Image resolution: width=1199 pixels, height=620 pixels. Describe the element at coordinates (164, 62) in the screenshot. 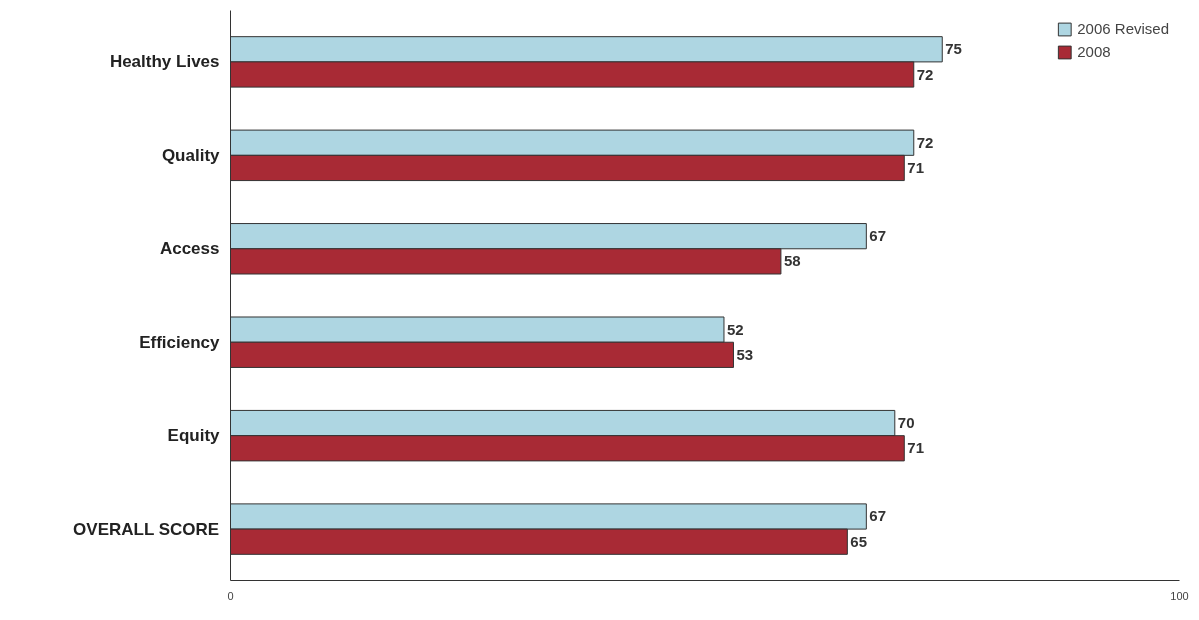

I see `y-tick-label: Healthy Lives` at that location.